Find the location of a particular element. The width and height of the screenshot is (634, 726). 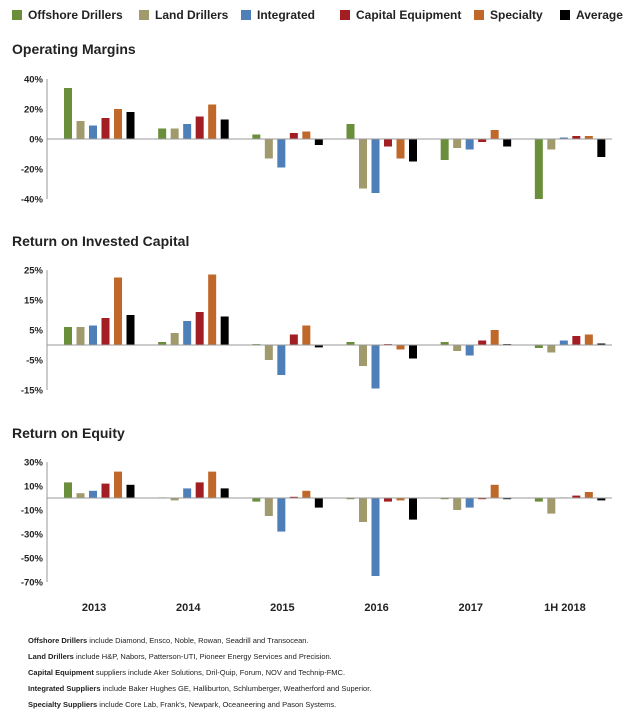

legend-item-average: Average is located at coordinates (591, 15).